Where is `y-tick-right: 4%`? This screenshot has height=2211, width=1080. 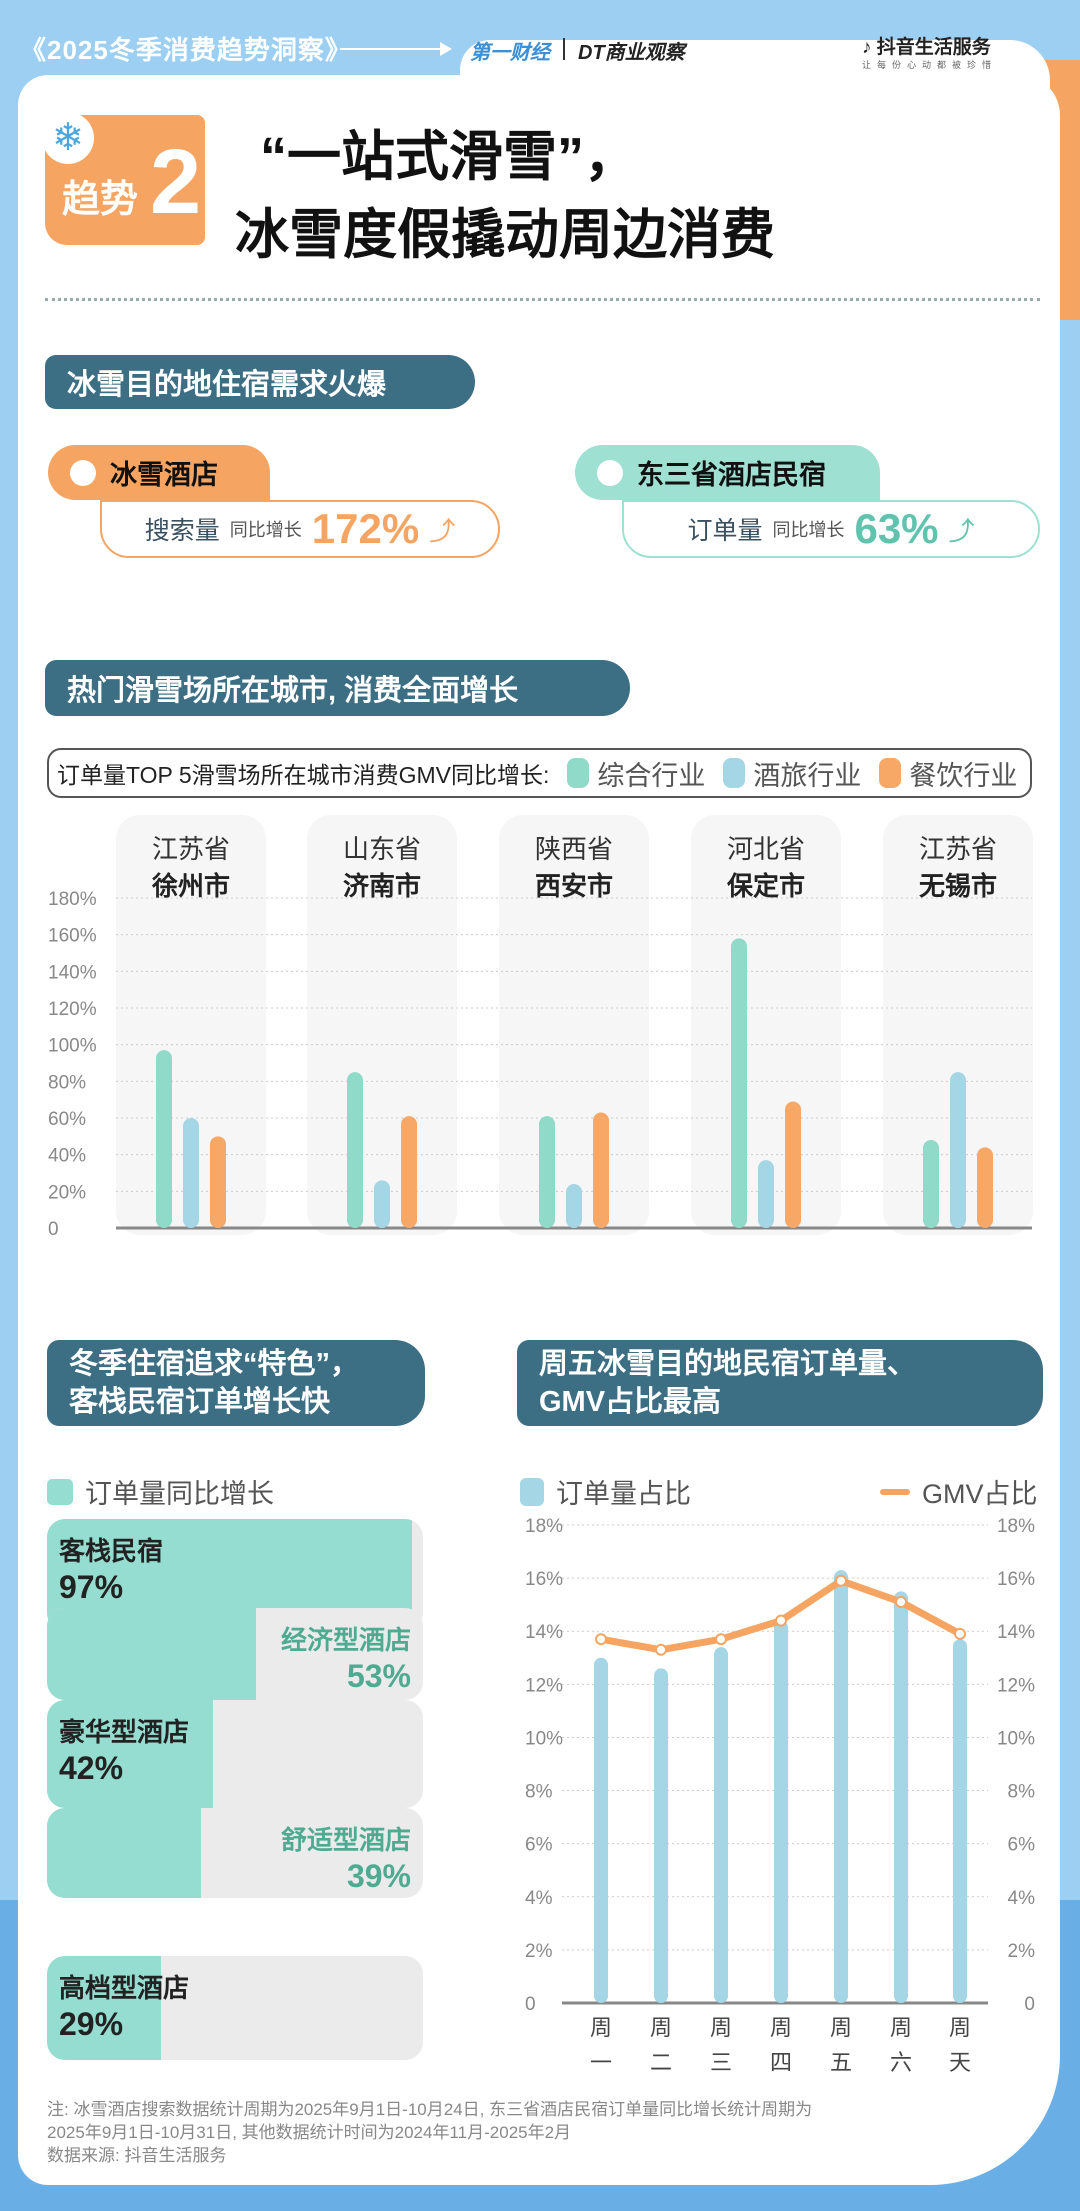 y-tick-right: 4% is located at coordinates (1022, 1898).